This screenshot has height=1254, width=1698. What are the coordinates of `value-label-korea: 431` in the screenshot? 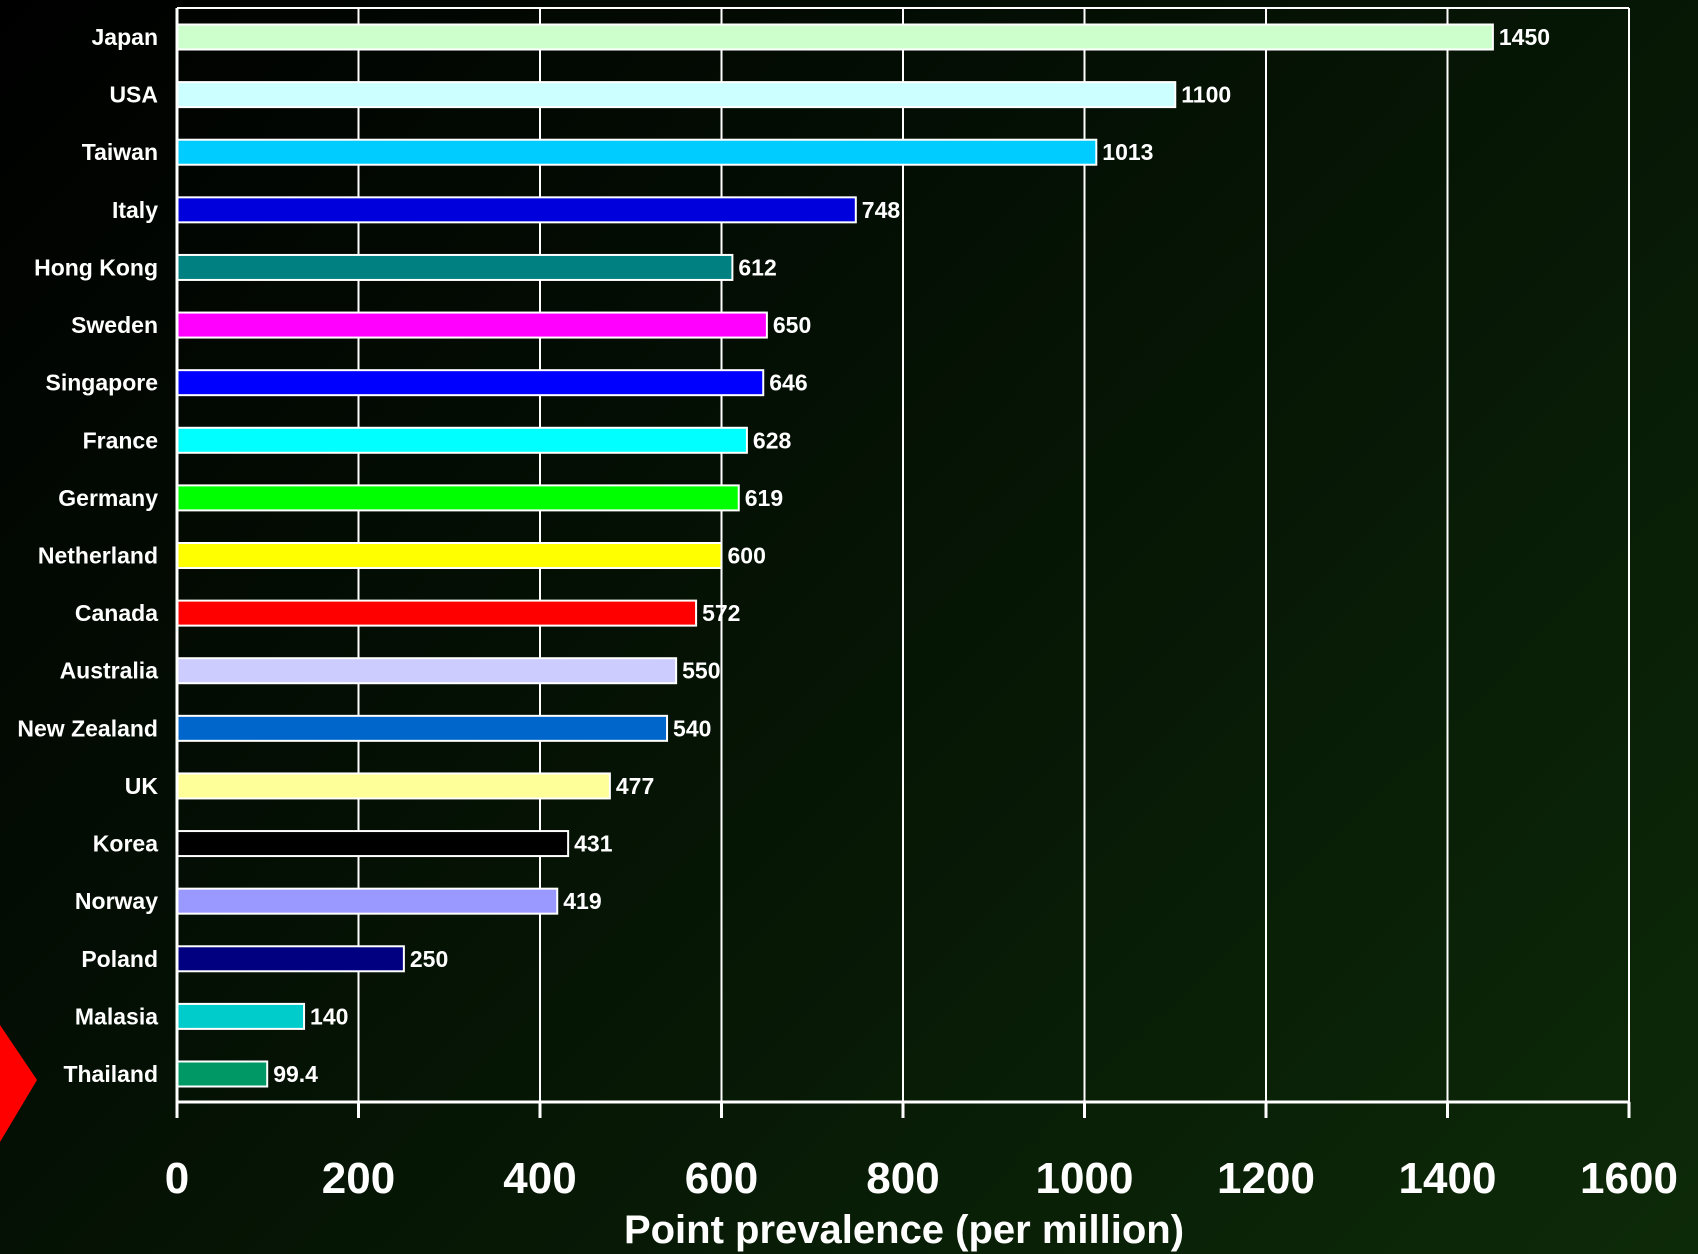 It's located at (593, 844).